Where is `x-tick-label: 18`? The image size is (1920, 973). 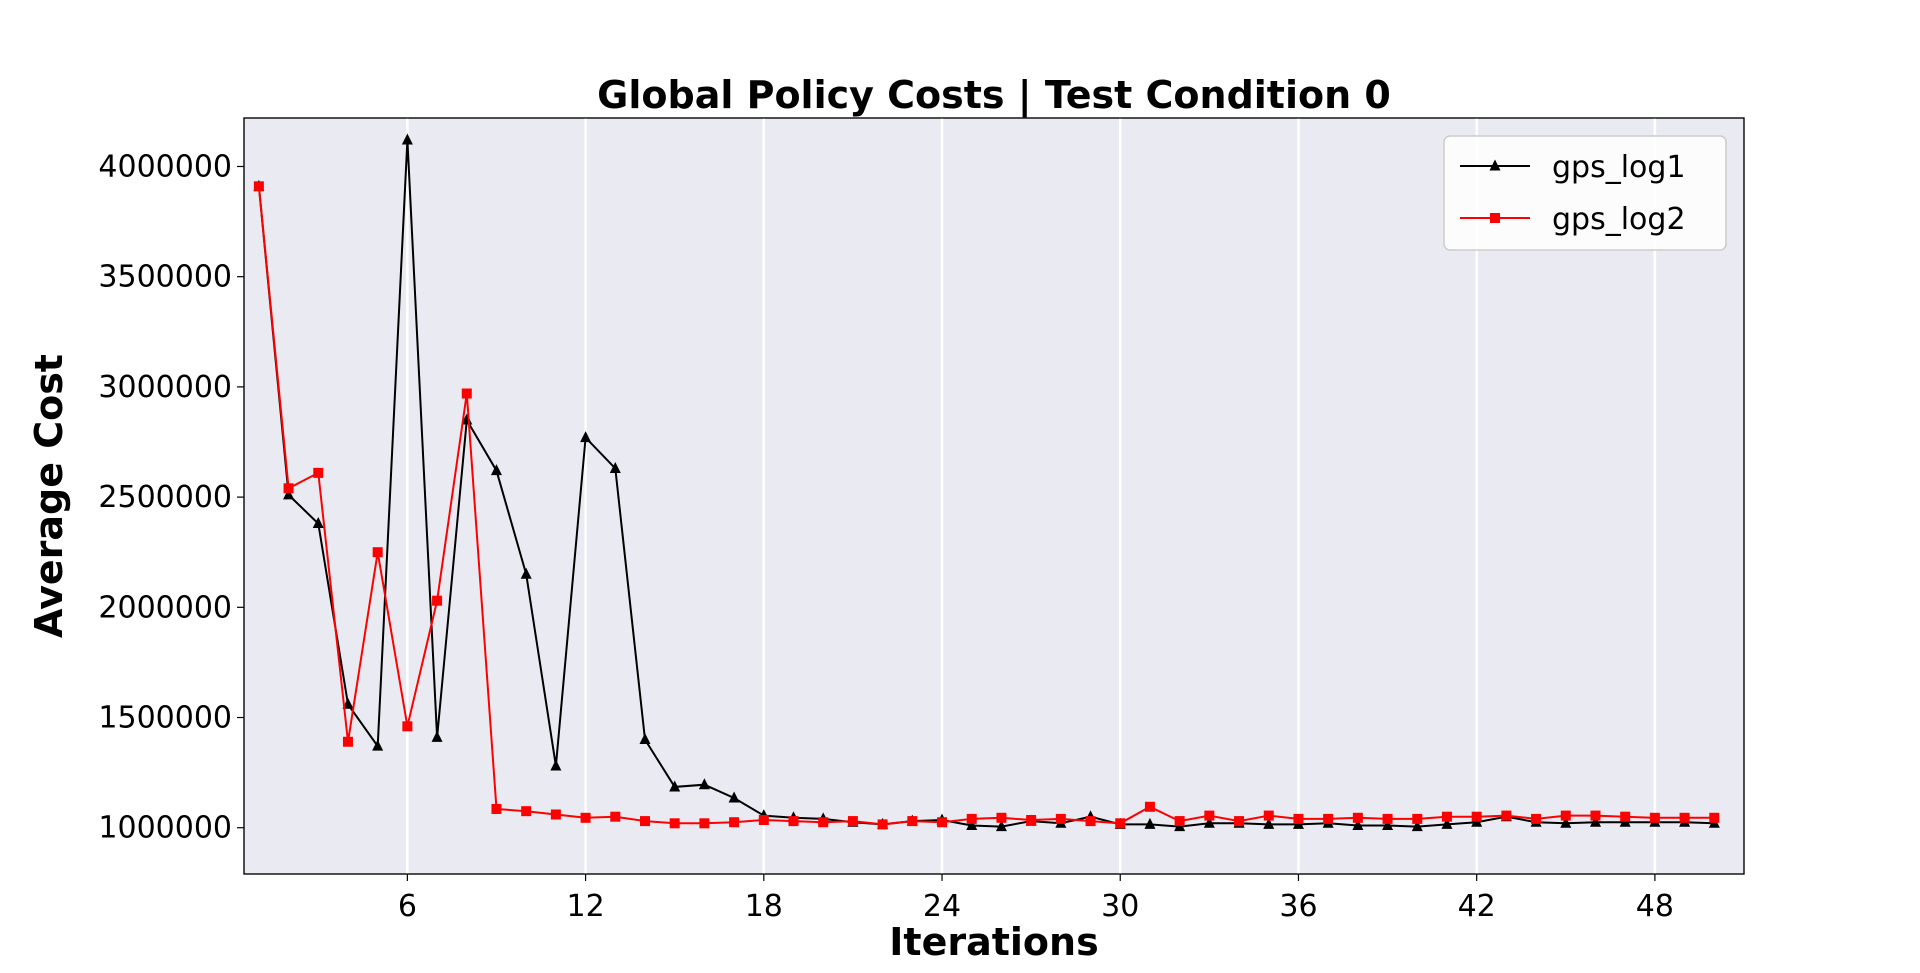 x-tick-label: 18 is located at coordinates (764, 906).